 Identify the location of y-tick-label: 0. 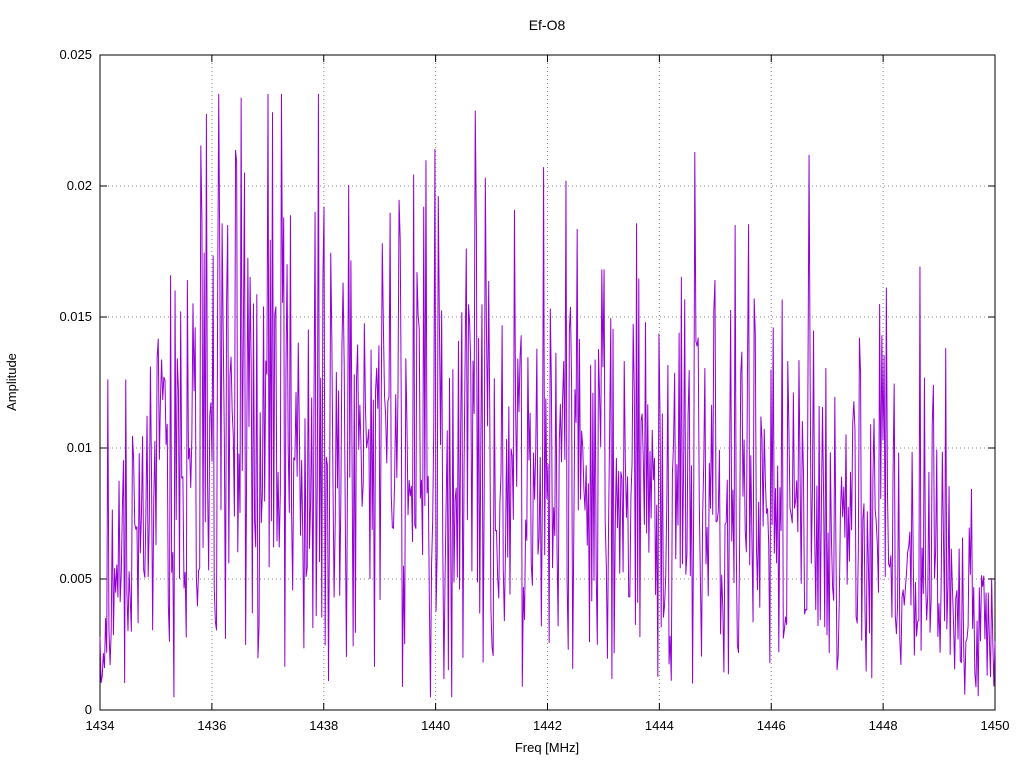
(88, 709).